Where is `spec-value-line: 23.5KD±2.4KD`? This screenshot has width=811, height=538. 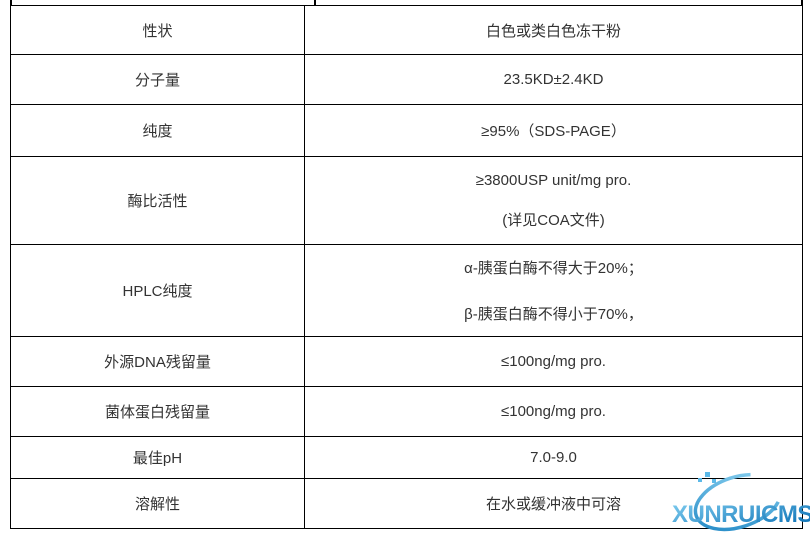 spec-value-line: 23.5KD±2.4KD is located at coordinates (553, 79).